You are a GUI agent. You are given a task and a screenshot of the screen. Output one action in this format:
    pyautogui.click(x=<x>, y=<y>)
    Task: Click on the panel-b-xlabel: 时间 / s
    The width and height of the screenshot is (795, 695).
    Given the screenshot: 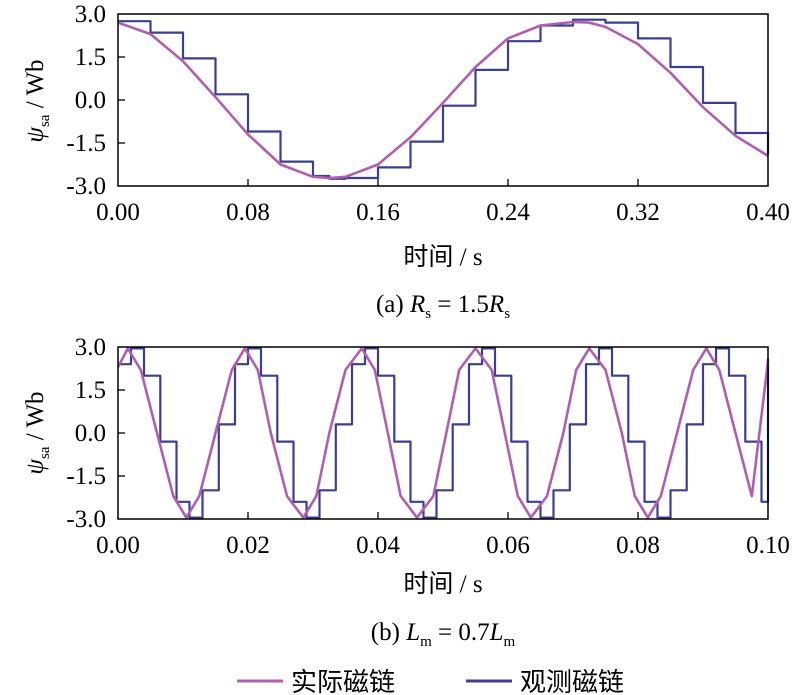 What is the action you would take?
    pyautogui.click(x=442, y=584)
    